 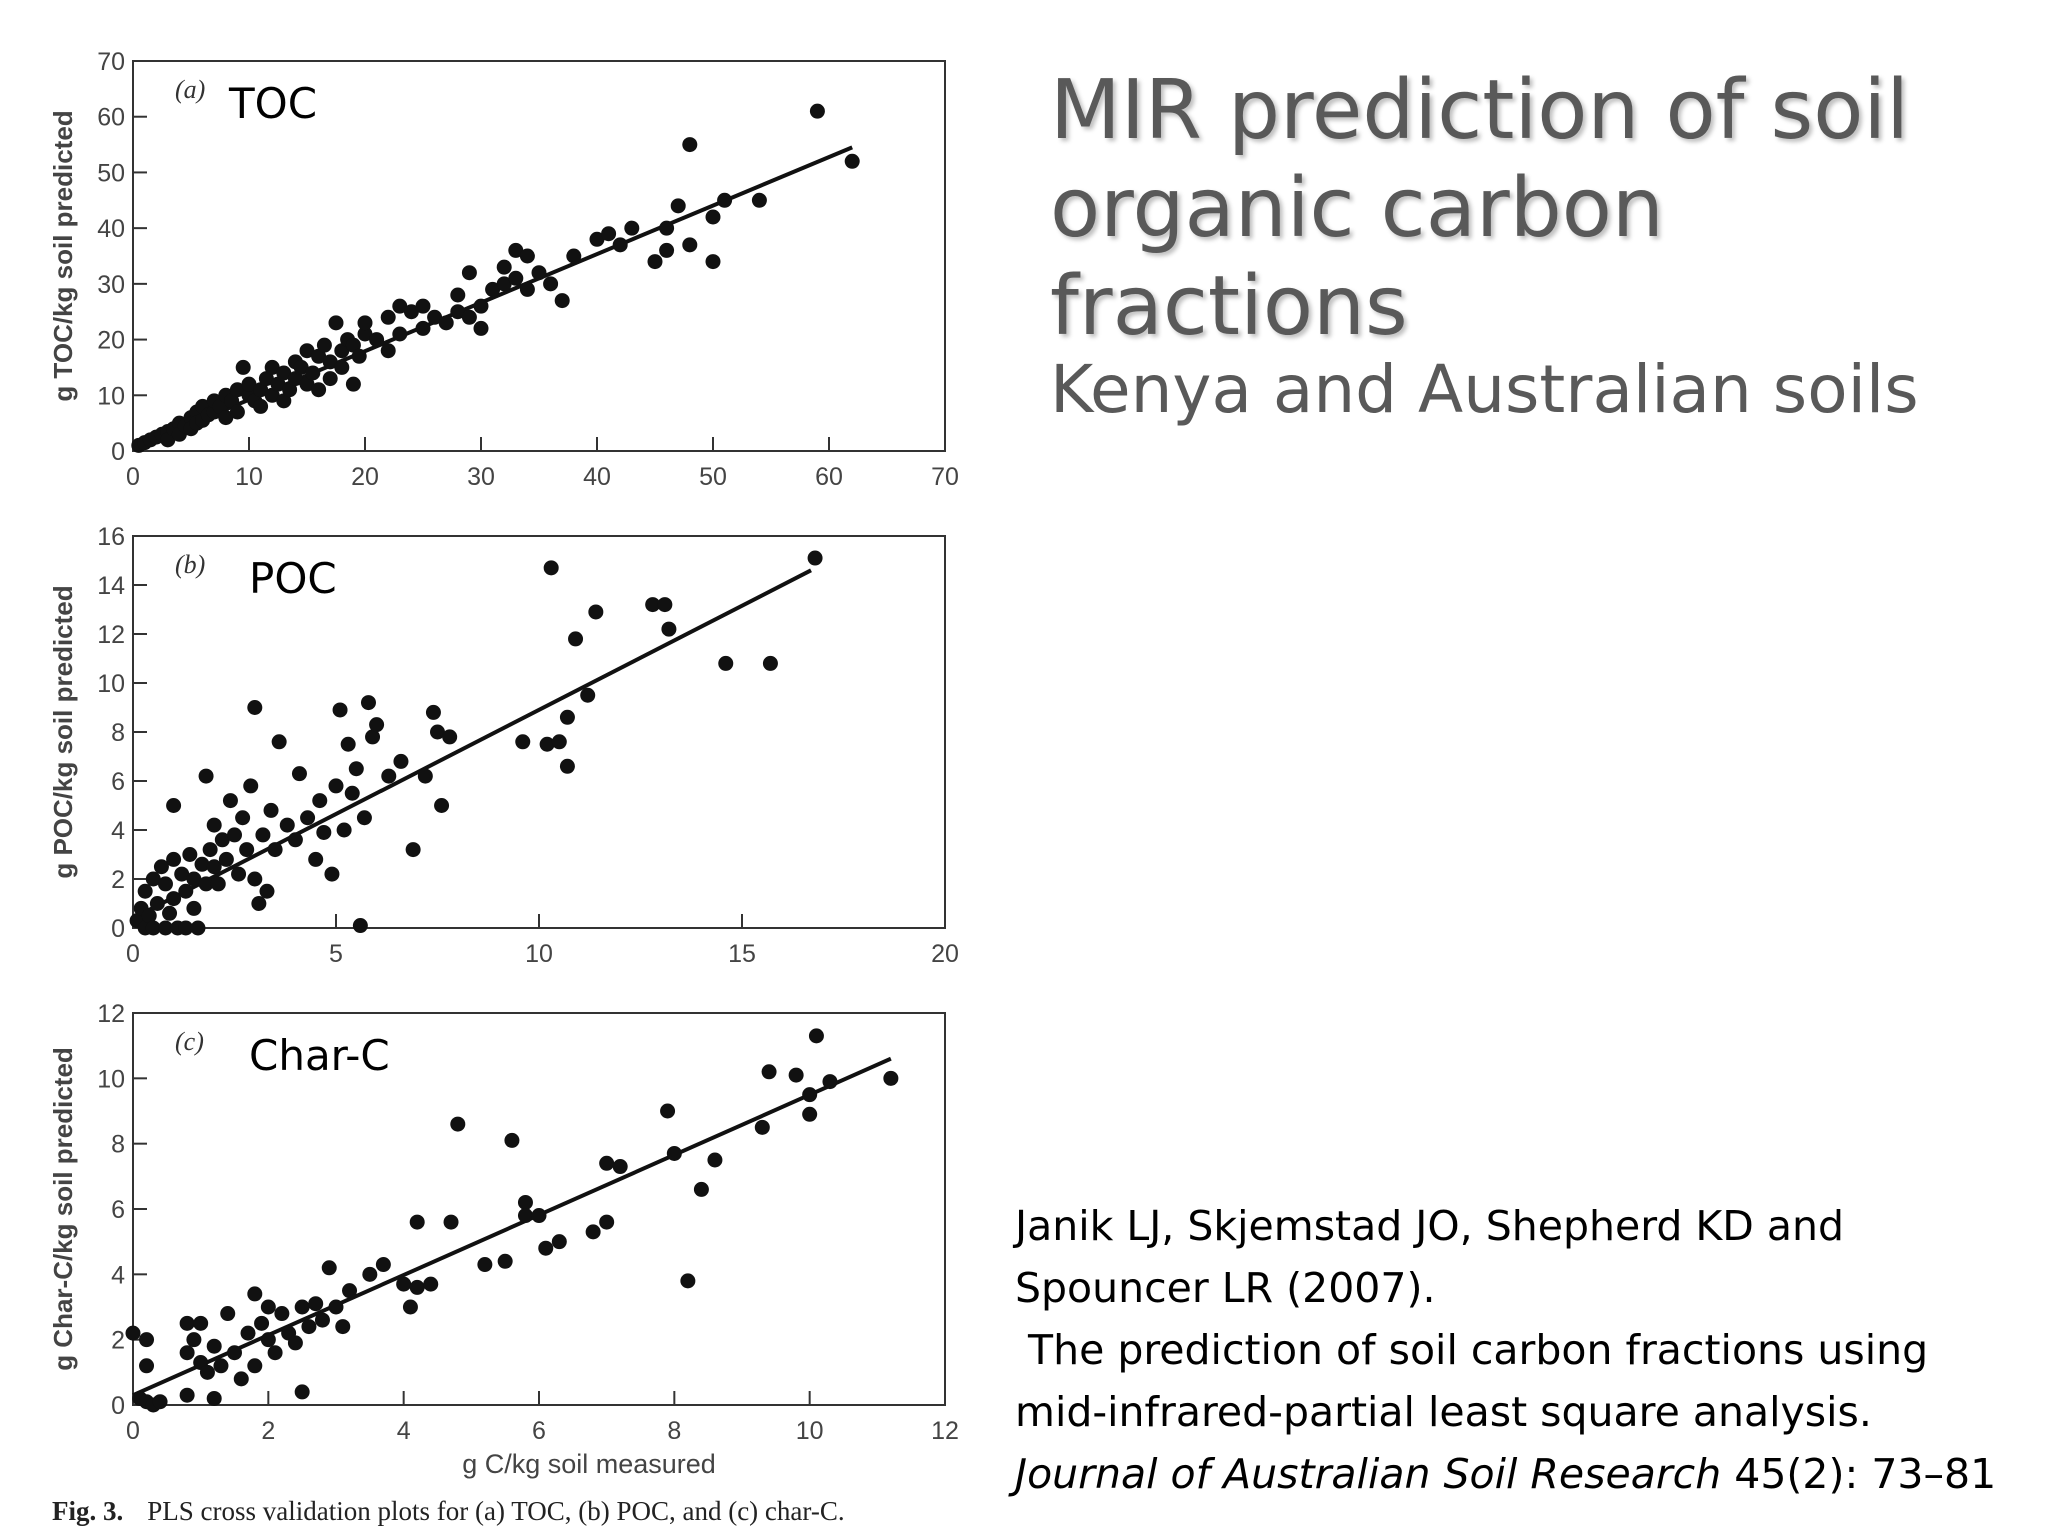 I want to click on char-c-y-tick-label: 8, so click(x=118, y=1145).